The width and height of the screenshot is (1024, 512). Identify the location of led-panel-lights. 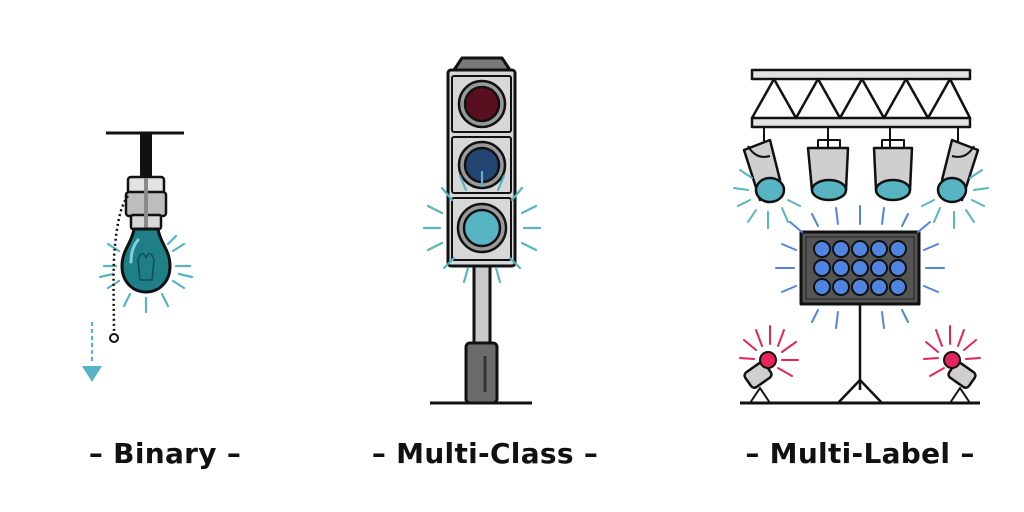
(860, 268).